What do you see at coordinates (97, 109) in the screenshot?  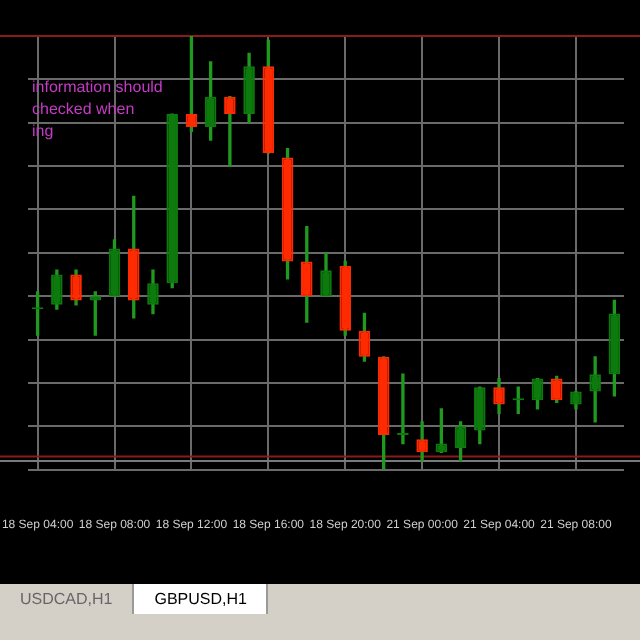 I see `annotation: information should checked when ing` at bounding box center [97, 109].